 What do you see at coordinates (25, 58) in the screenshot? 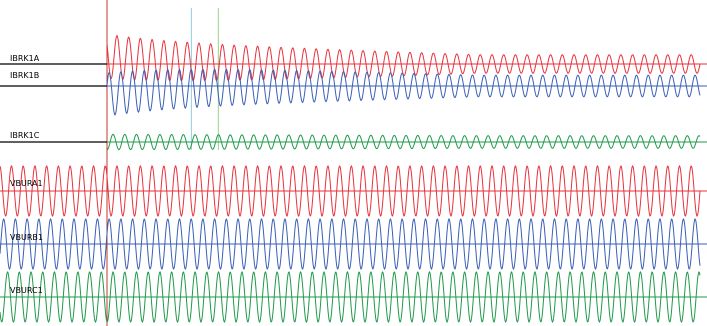
I see `channel-label-ibrk1a: IBRK1A` at bounding box center [25, 58].